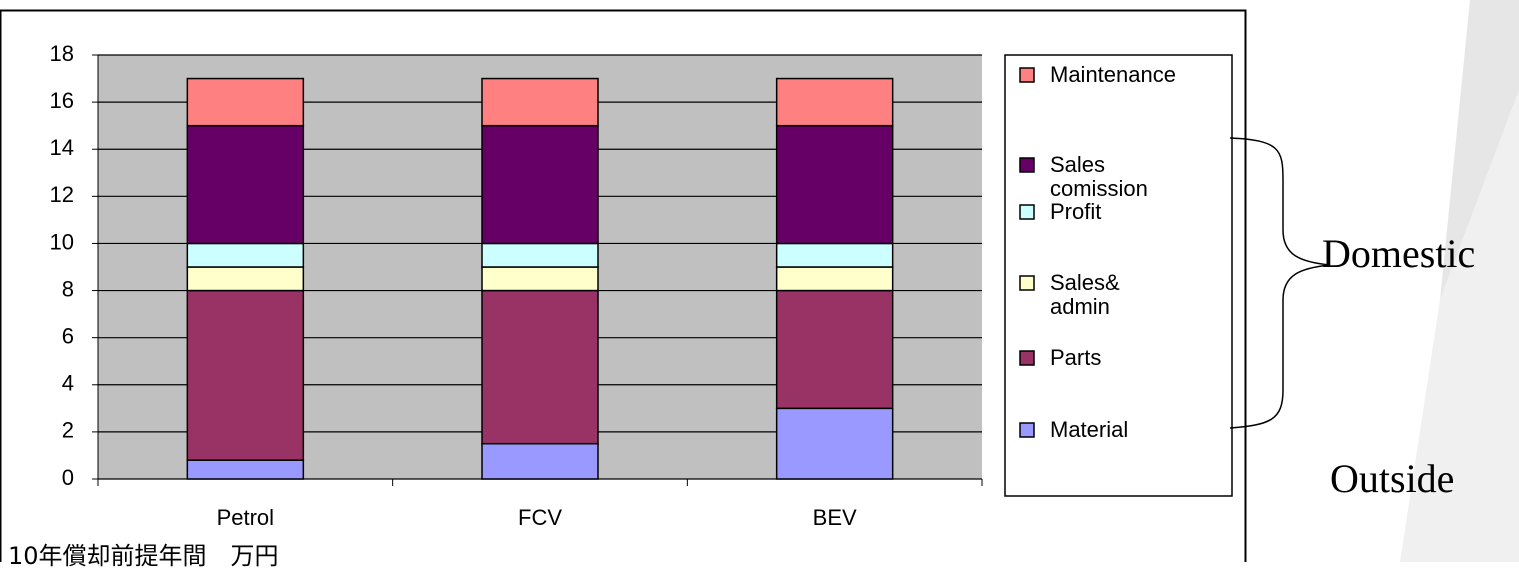  I want to click on y-tick-label: 18, so click(62, 53).